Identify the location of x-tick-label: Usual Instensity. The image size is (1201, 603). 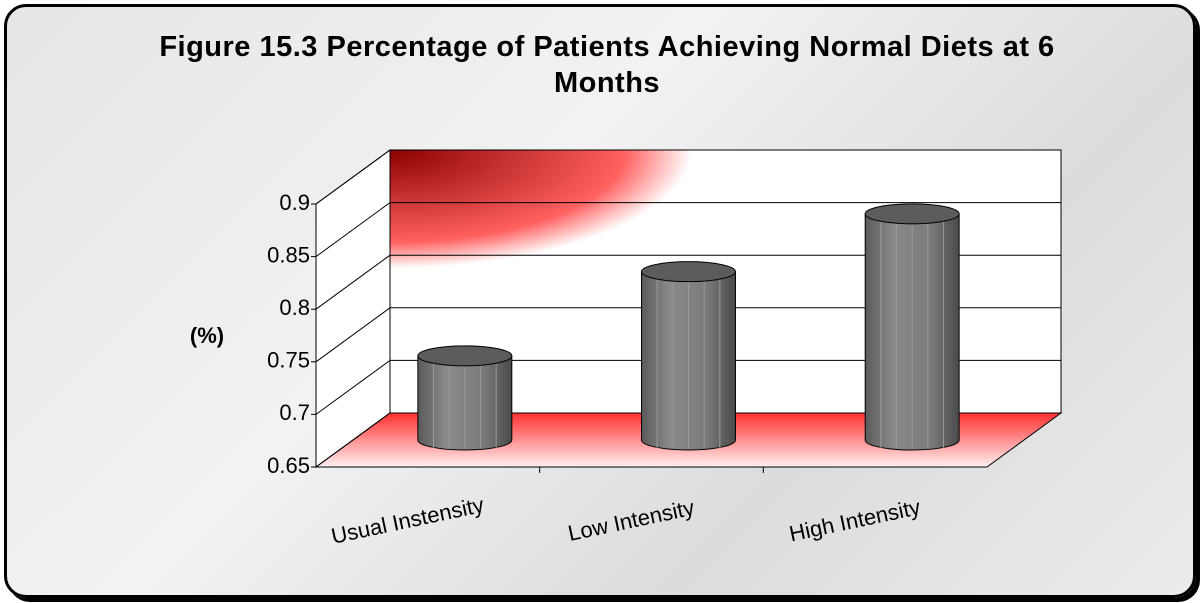
(407, 520).